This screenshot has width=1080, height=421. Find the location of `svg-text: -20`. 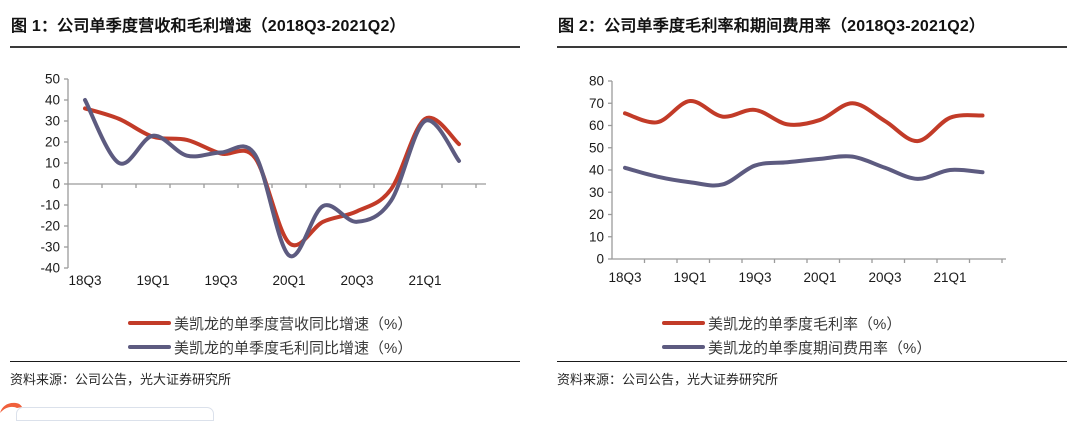

svg-text: -20 is located at coordinates (50, 226).